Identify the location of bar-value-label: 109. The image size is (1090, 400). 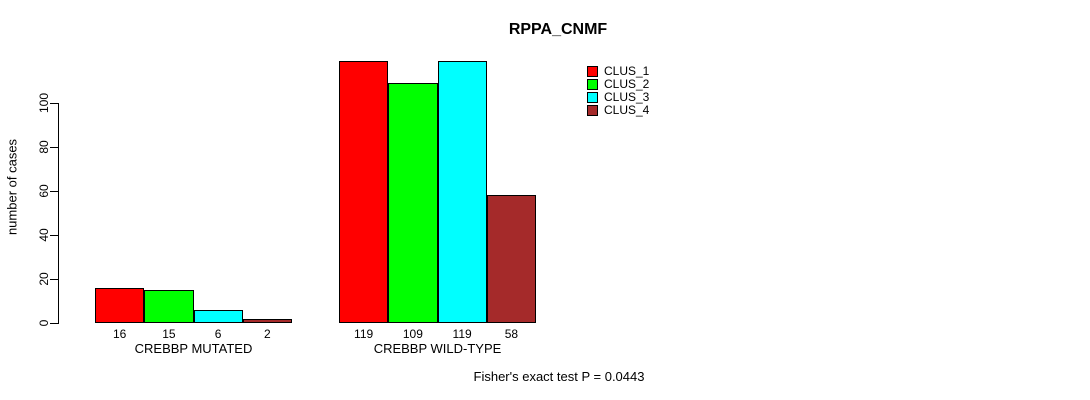
(412, 334).